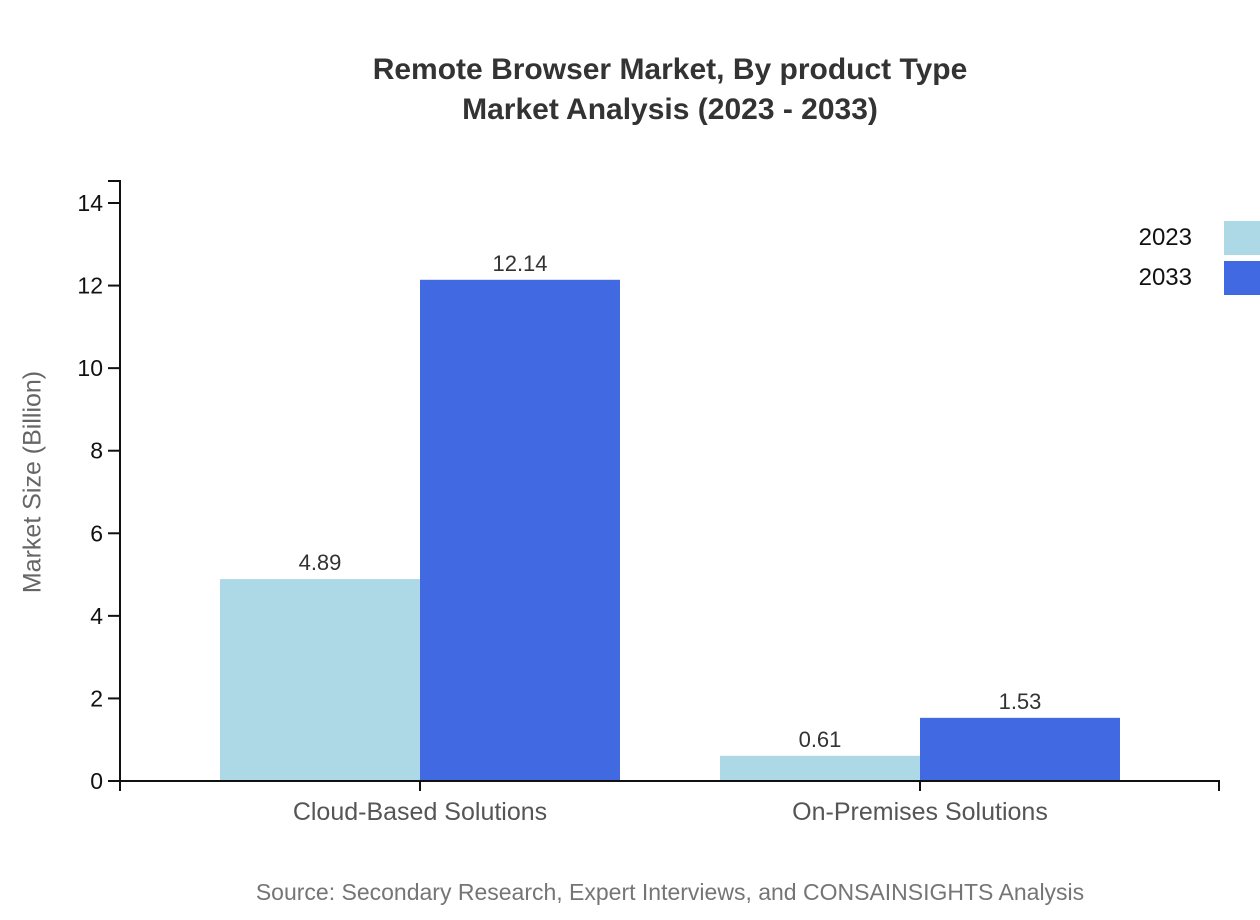 The width and height of the screenshot is (1260, 920). I want to click on y-axis-tick-label: 4, so click(96, 616).